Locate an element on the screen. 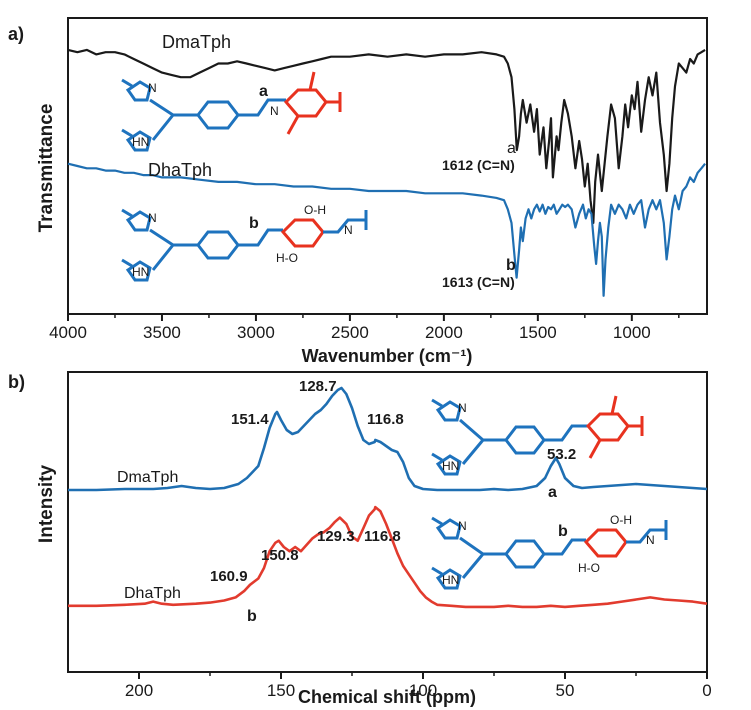 This screenshot has height=710, width=751. dhatph-structure-nmr: N HN b O-H H-O N is located at coordinates (549, 551).